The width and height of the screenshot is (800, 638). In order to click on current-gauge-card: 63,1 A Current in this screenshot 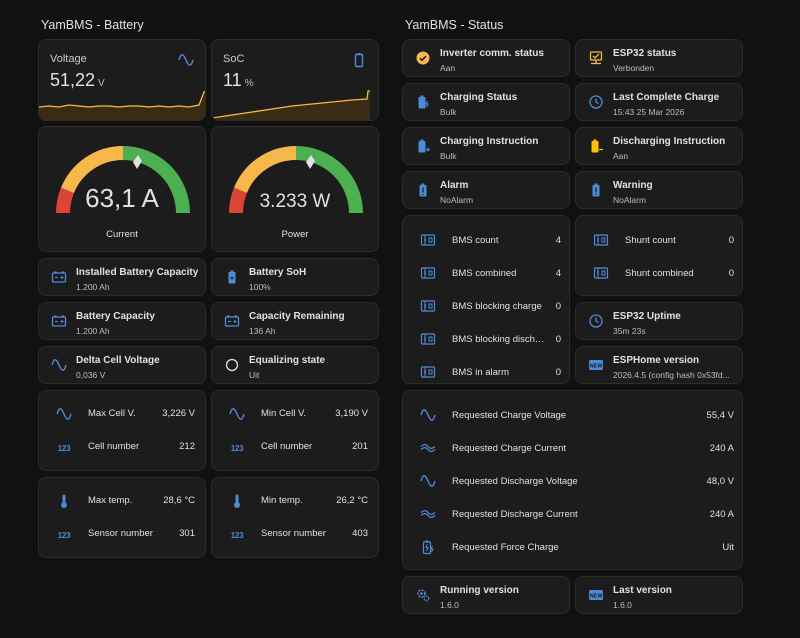, I will do `click(122, 189)`.